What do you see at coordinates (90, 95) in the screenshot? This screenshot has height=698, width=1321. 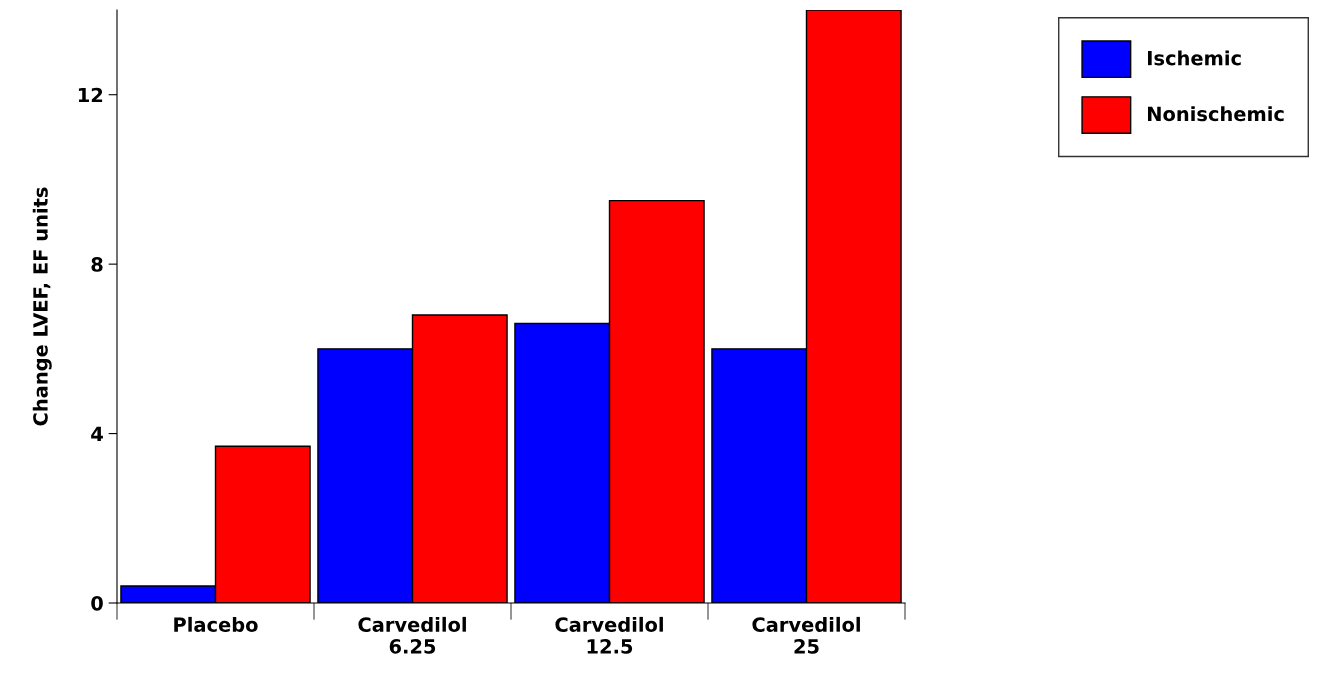 I see `y-tick-label: 12` at bounding box center [90, 95].